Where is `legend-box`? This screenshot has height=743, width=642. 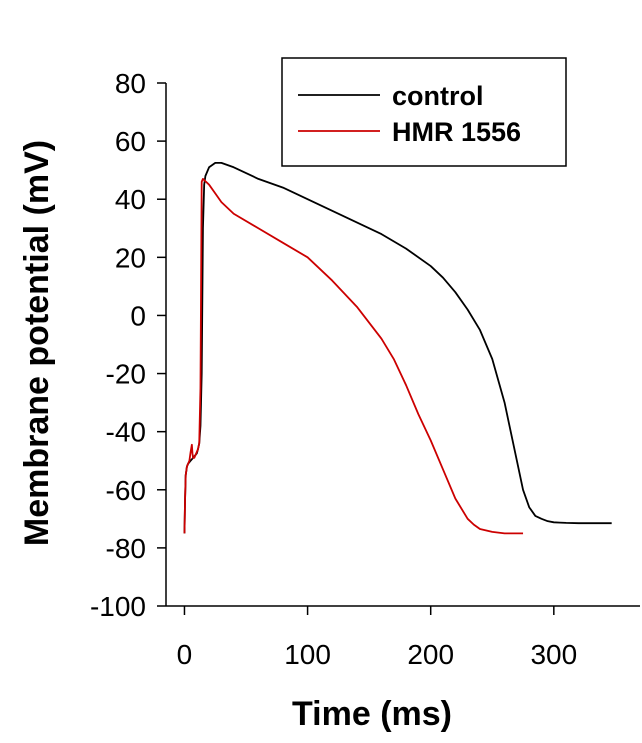
legend-box is located at coordinates (424, 112).